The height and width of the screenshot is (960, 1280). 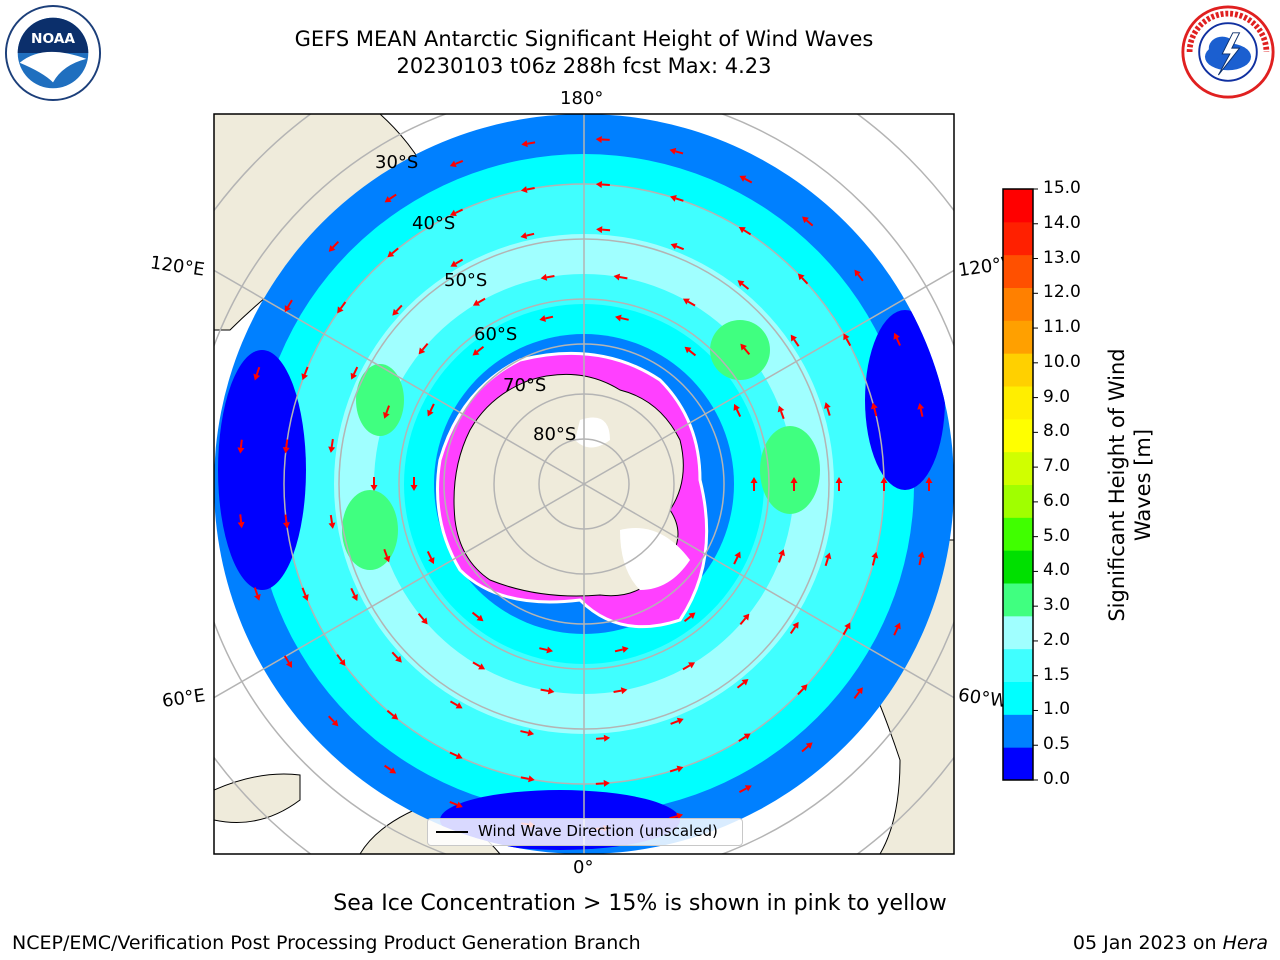 What do you see at coordinates (1057, 674) in the screenshot?
I see `colorbar-tick-label: 1.5` at bounding box center [1057, 674].